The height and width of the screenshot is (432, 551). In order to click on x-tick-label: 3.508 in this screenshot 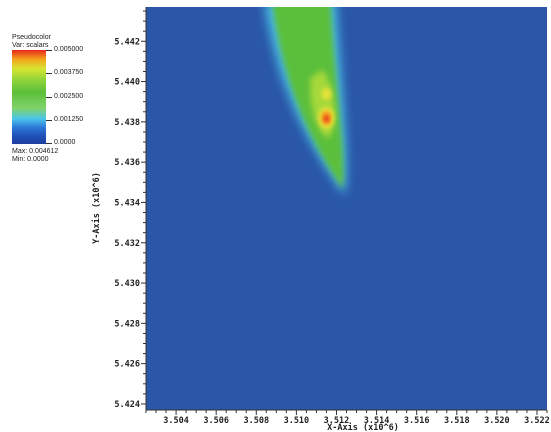, I will do `click(256, 421)`.